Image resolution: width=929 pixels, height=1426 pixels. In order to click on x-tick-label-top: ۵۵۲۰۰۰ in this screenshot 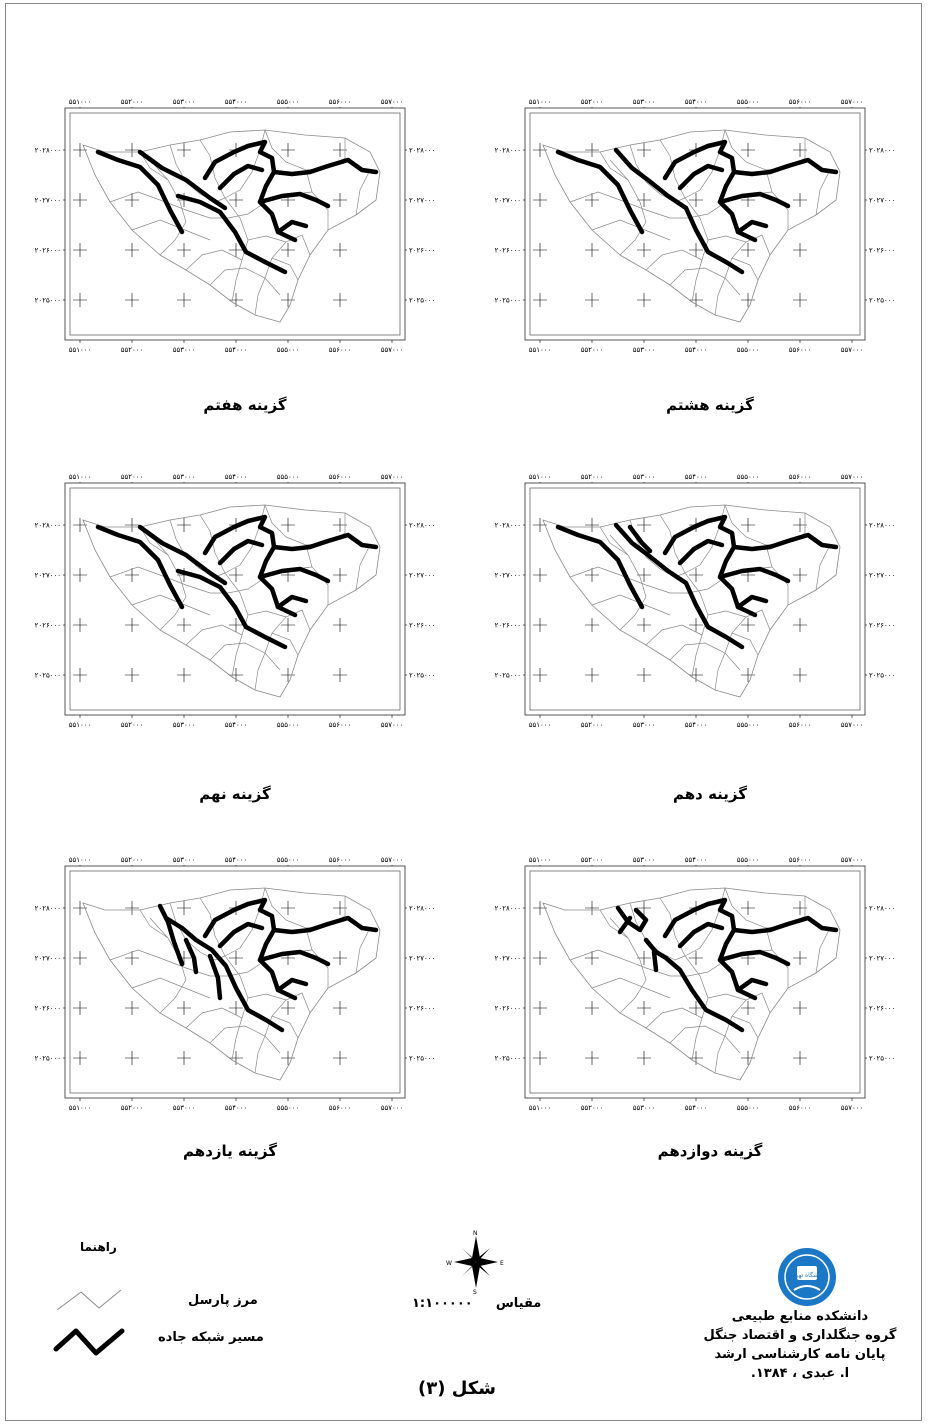, I will do `click(592, 102)`.